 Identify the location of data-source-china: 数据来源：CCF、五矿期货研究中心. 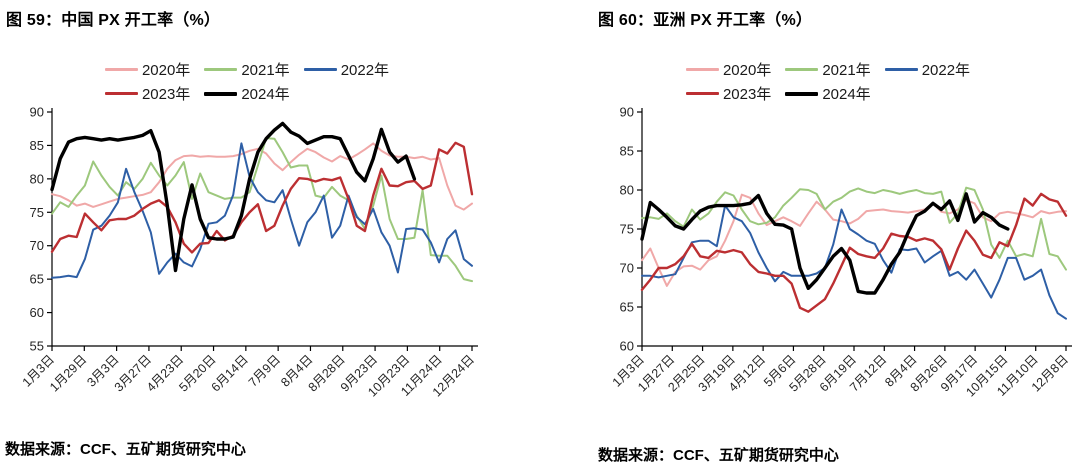
(125, 449).